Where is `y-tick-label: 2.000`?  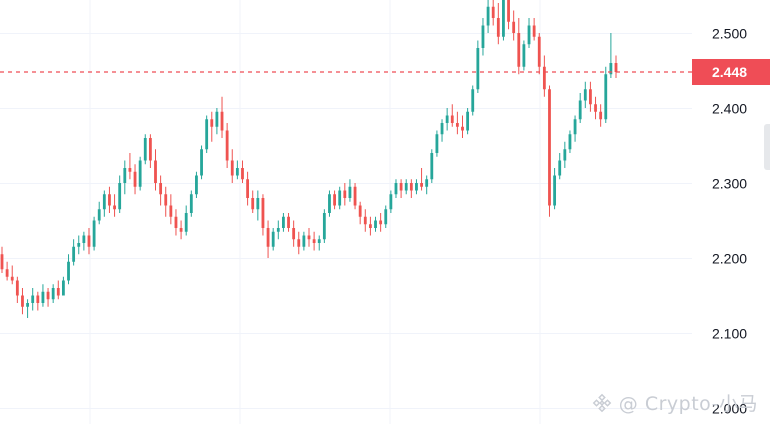
y-tick-label: 2.000 is located at coordinates (729, 409).